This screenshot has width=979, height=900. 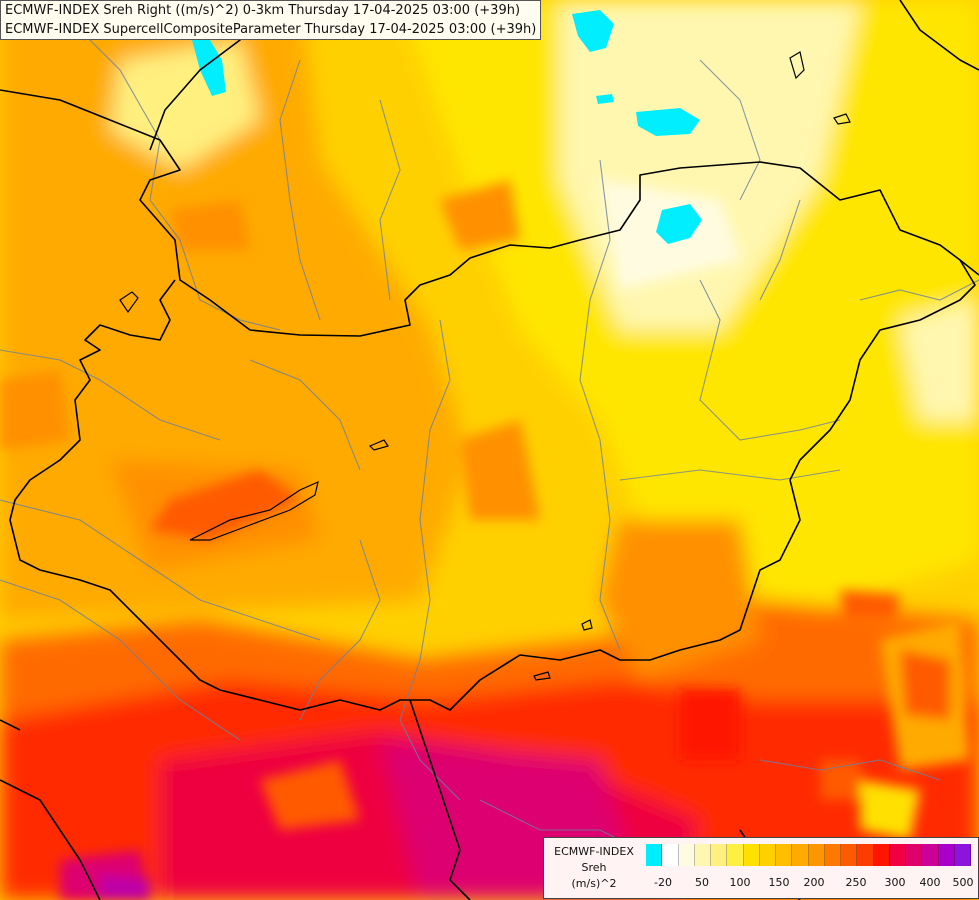 What do you see at coordinates (740, 882) in the screenshot?
I see `legend-tick-label: 100` at bounding box center [740, 882].